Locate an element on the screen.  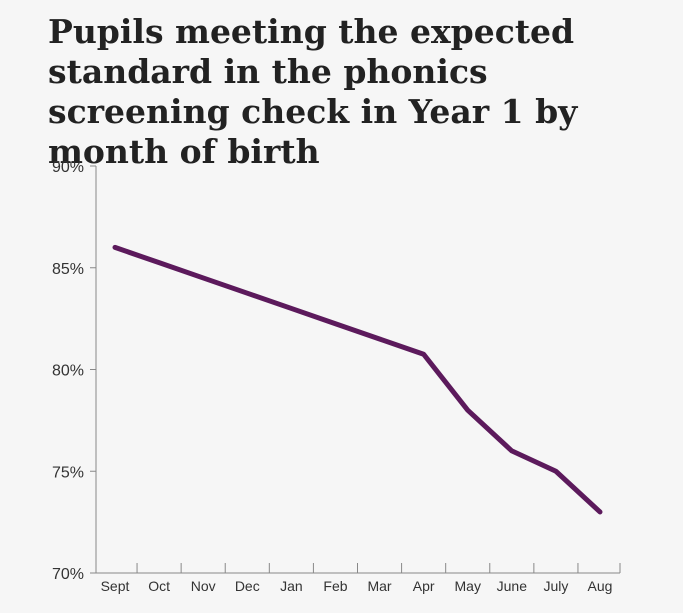
x-tick-label: July is located at coordinates (555, 586).